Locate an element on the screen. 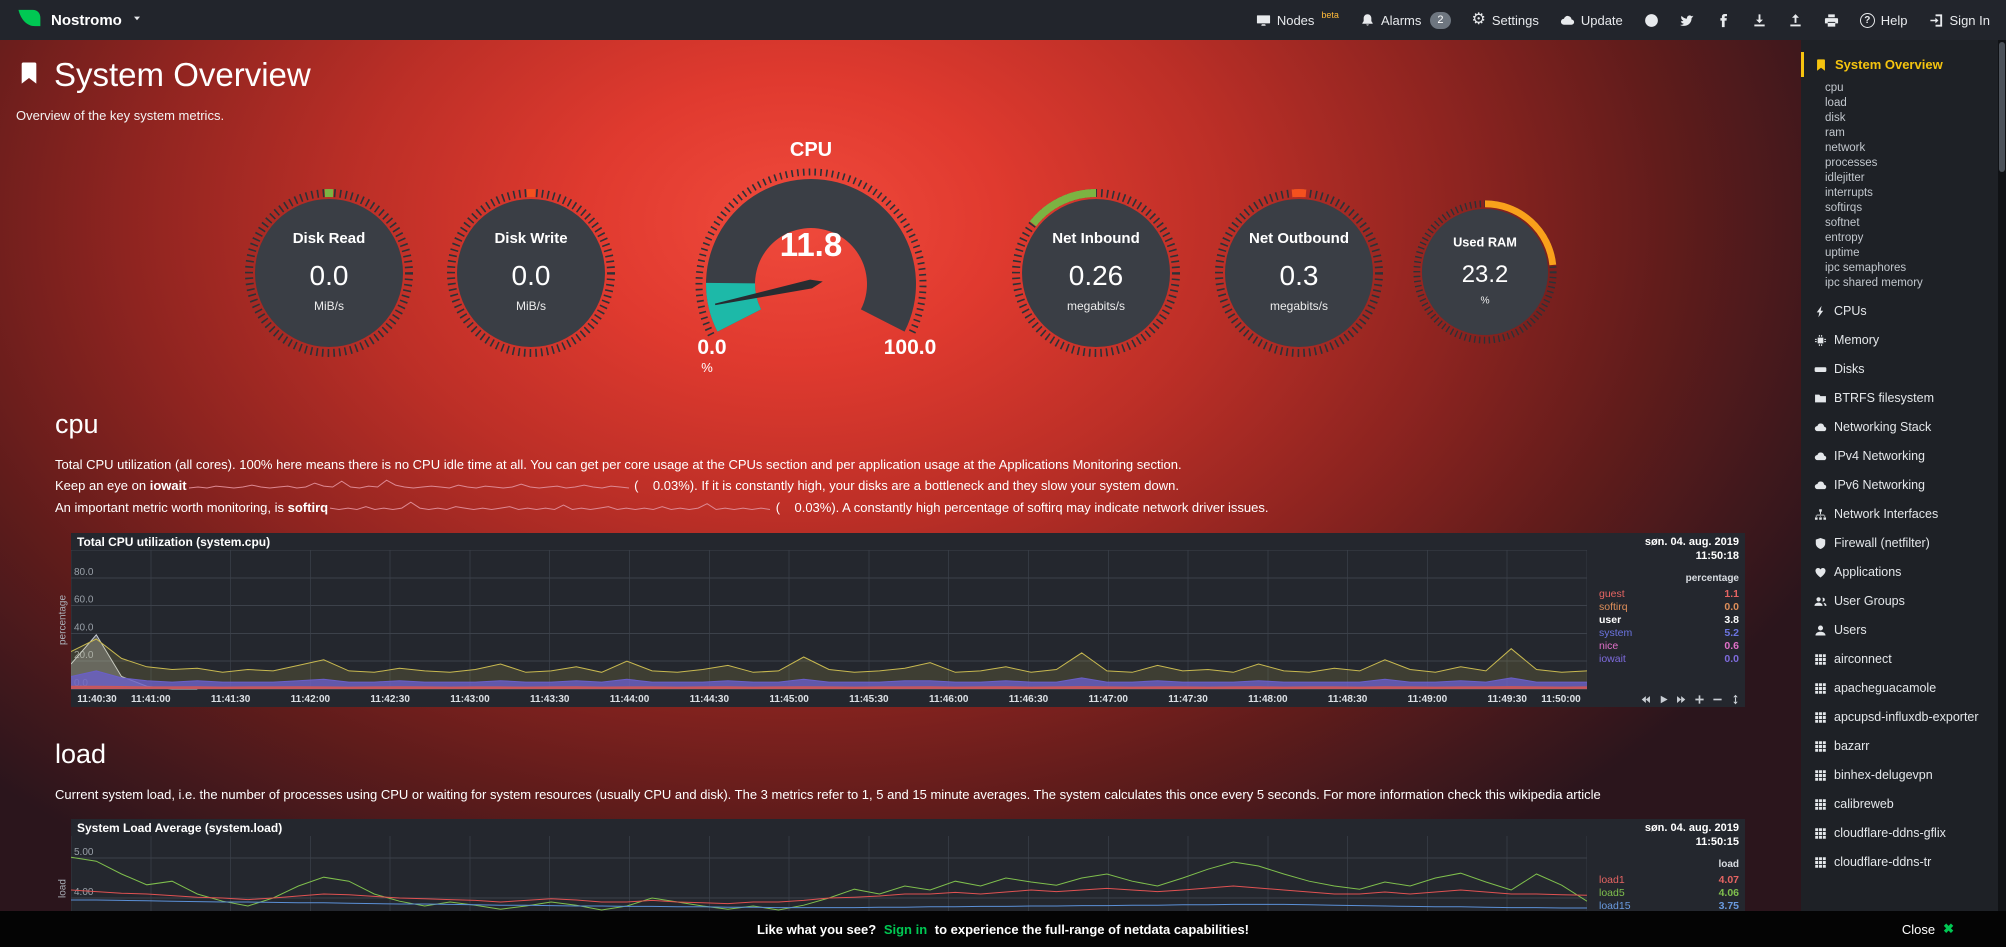 The height and width of the screenshot is (947, 2006). sidebar-subitem-load: load is located at coordinates (1836, 103).